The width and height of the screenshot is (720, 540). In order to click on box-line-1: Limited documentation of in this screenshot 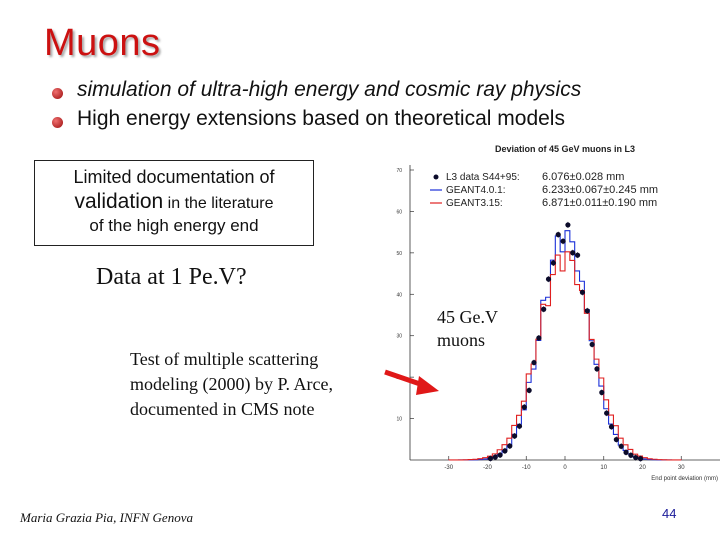, I will do `click(174, 177)`.